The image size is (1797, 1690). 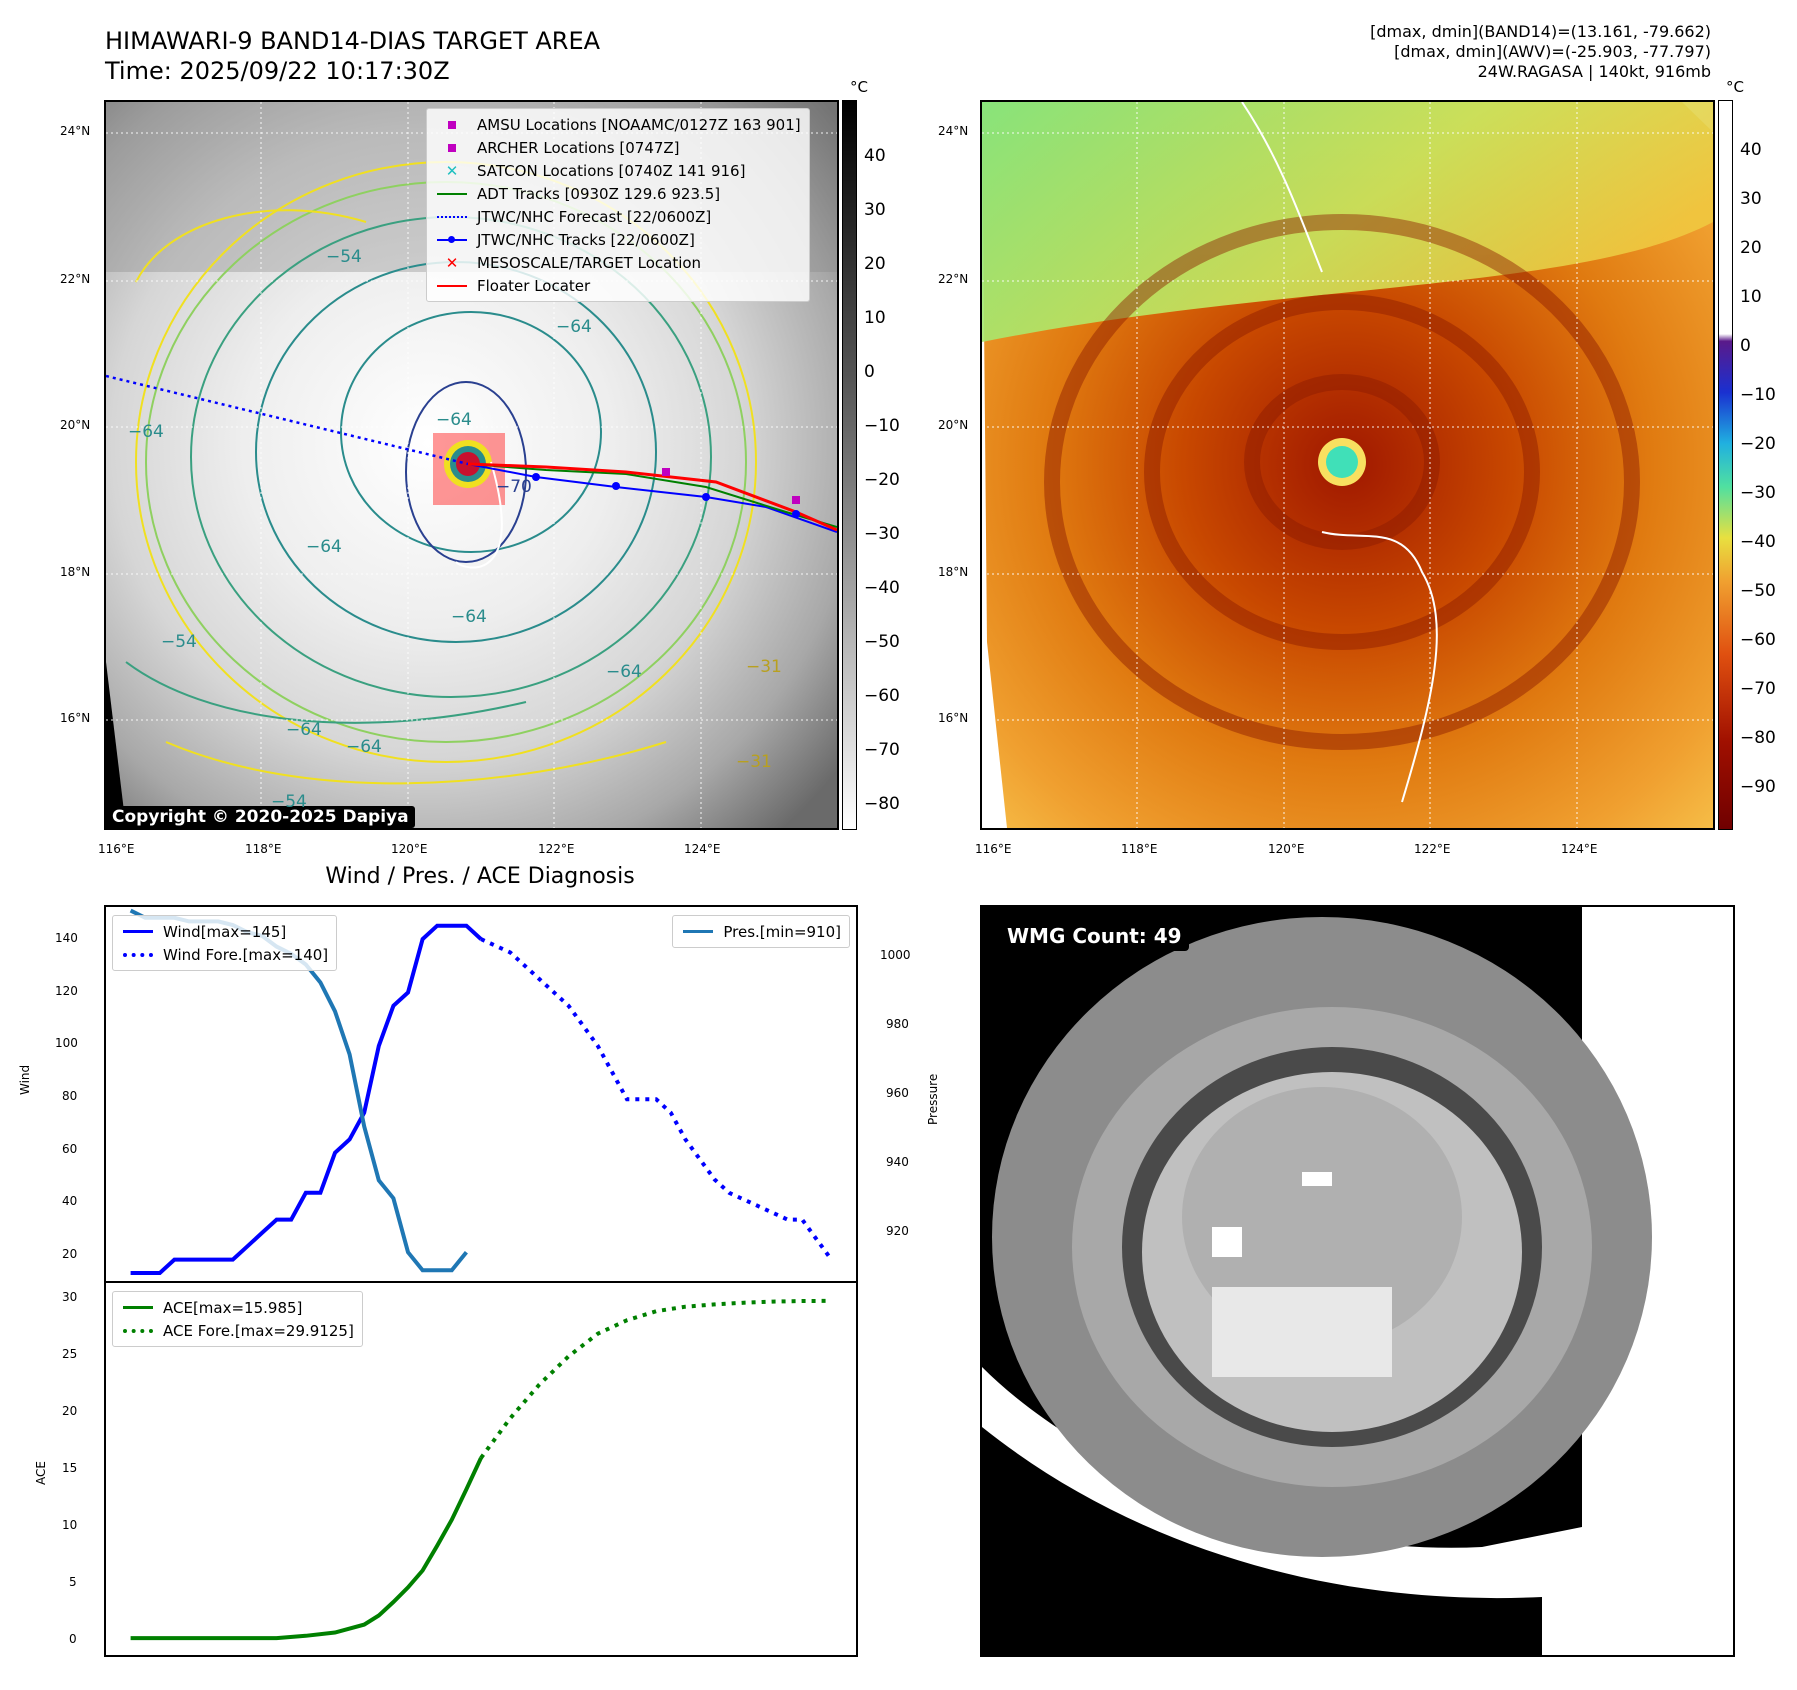 What do you see at coordinates (225, 943) in the screenshot?
I see `wind-legend: Wind[max=145] Wind Fore.[max=140]` at bounding box center [225, 943].